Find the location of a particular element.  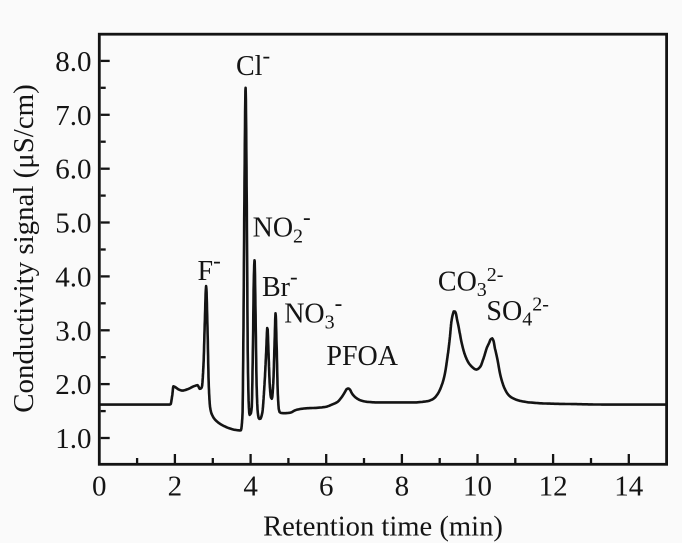

svg-text: 4 is located at coordinates (250, 487).